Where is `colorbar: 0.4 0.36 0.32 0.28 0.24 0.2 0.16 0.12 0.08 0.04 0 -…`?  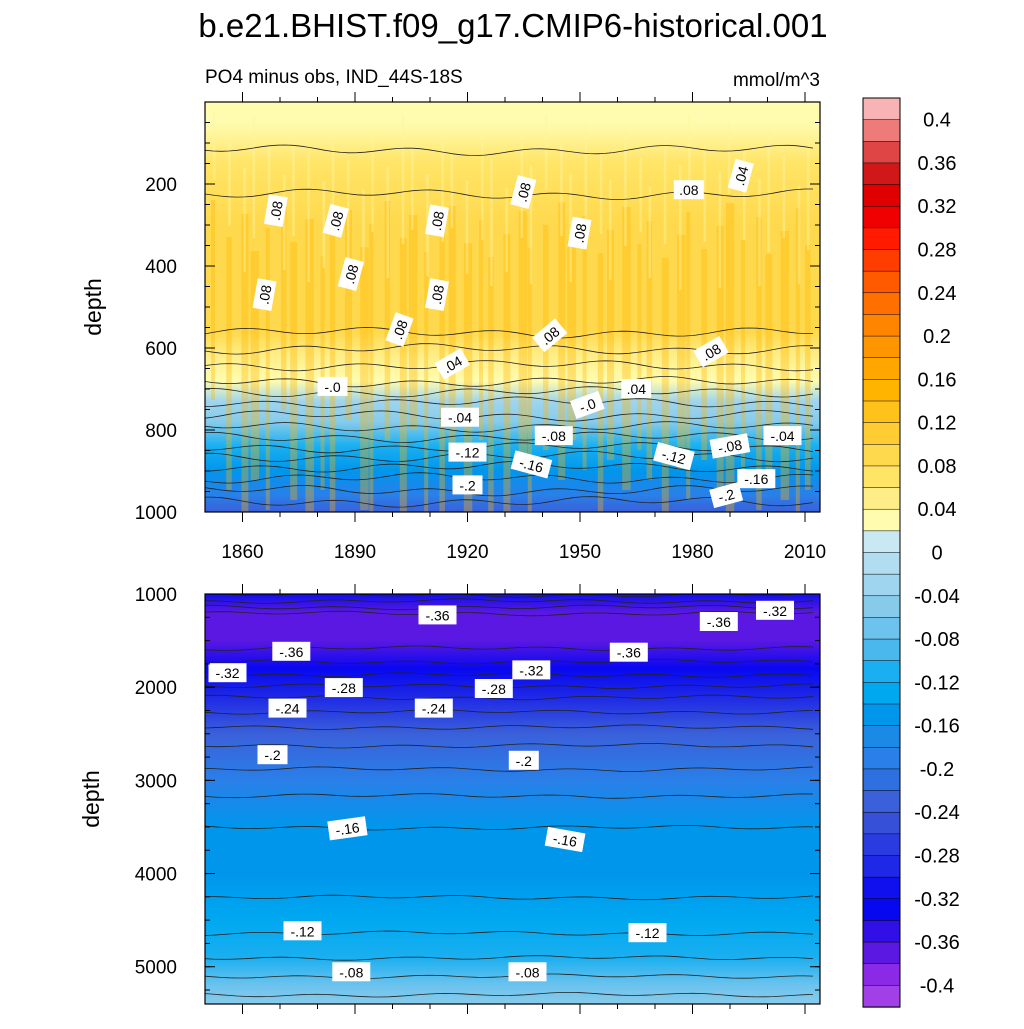
colorbar: 0.4 0.36 0.32 0.28 0.24 0.2 0.16 0.12 0.08 0.04 0 -… is located at coordinates (911, 552).